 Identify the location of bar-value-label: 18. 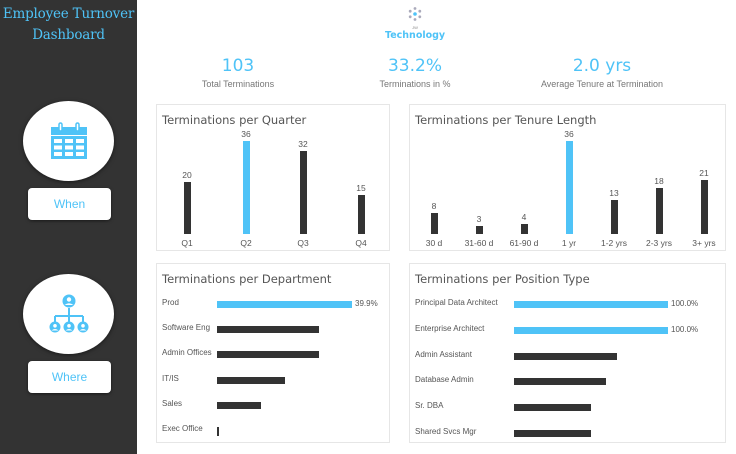
(659, 180).